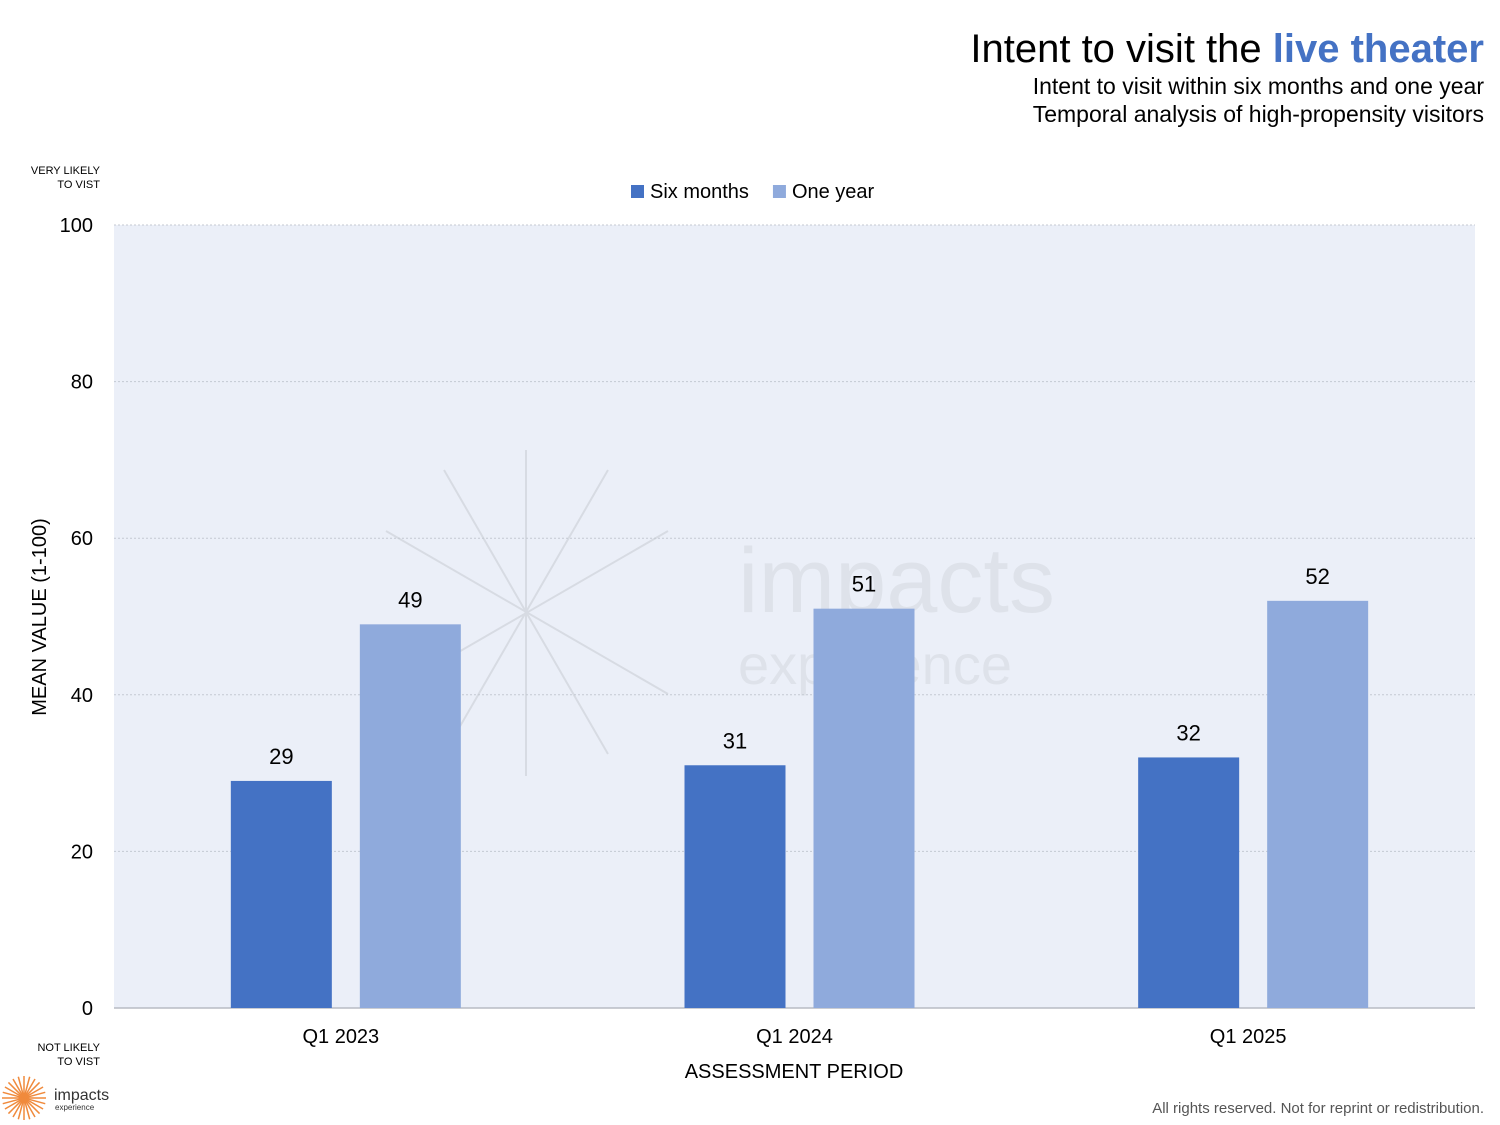 This screenshot has width=1500, height=1125. Describe the element at coordinates (76, 617) in the screenshot. I see `y-axis: 0 20 40 60 80 100` at that location.